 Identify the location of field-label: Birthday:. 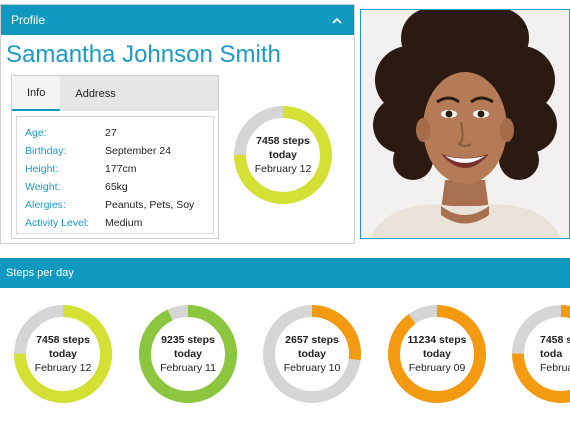
(46, 151).